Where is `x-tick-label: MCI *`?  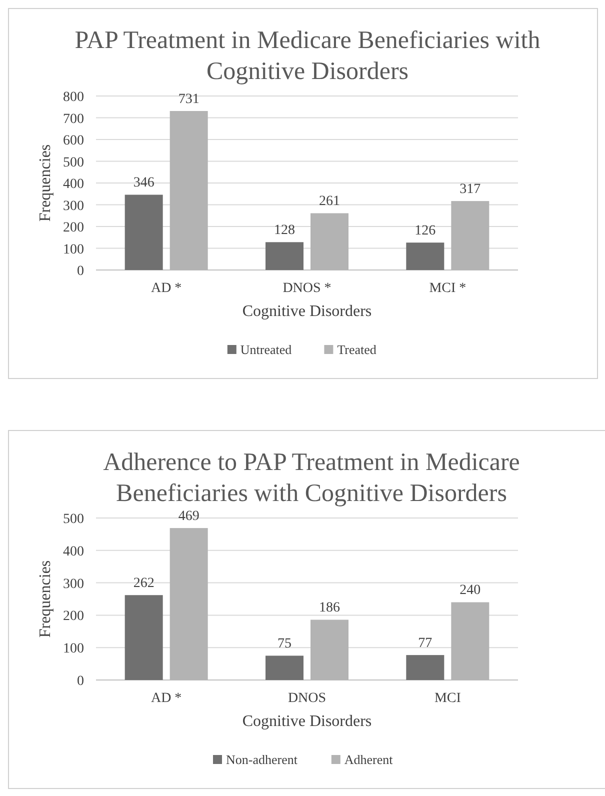
x-tick-label: MCI * is located at coordinates (447, 288).